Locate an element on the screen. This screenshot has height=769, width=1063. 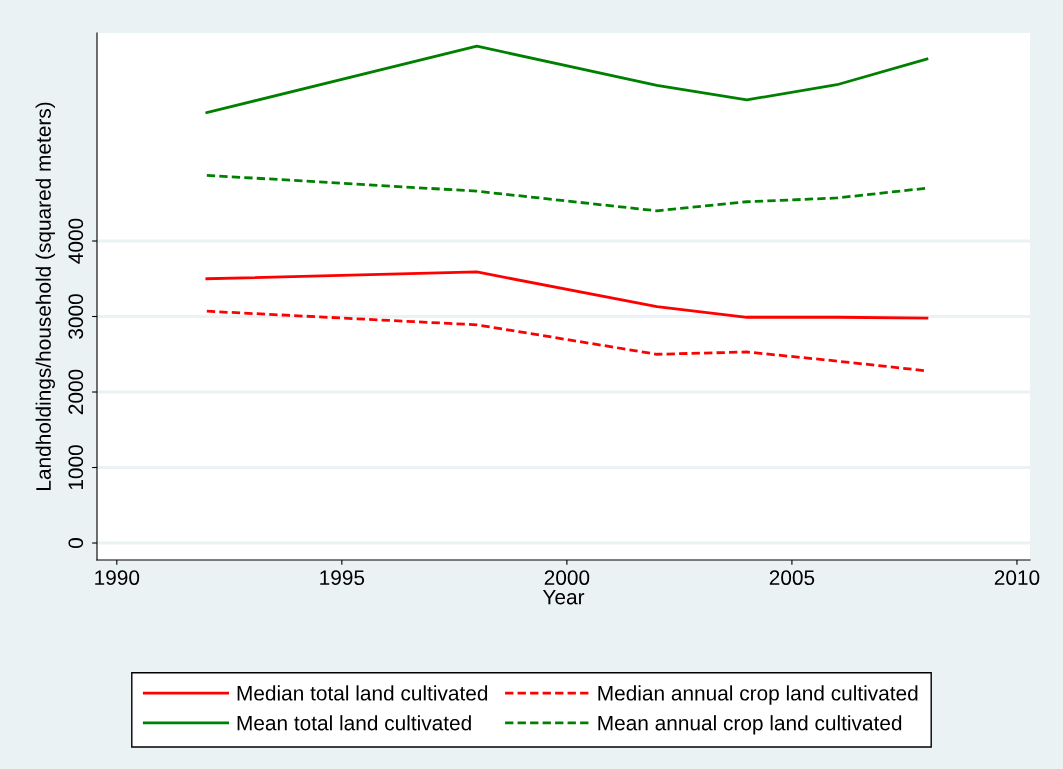
x-tick-label: 1990 is located at coordinates (117, 578).